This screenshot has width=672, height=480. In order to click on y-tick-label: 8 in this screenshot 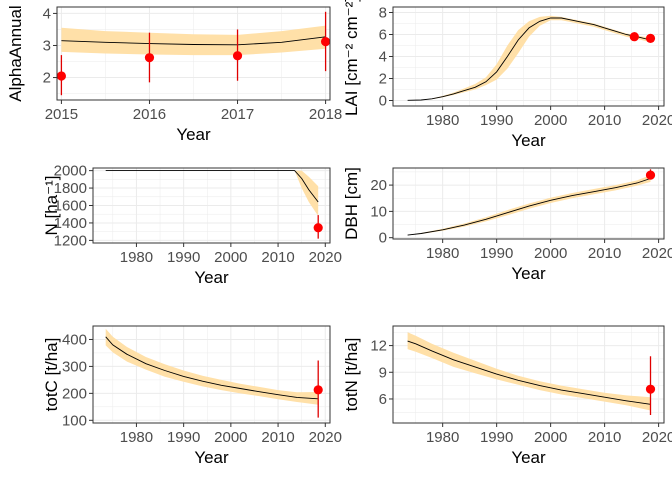, I will do `click(383, 13)`.